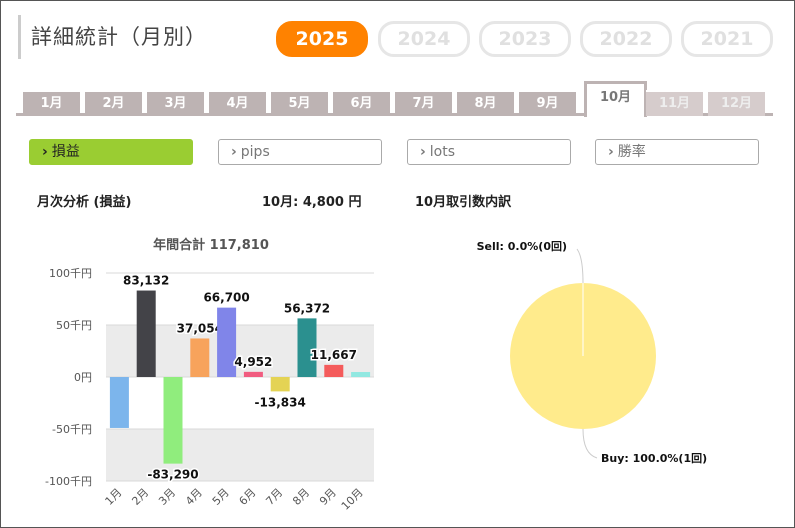  What do you see at coordinates (274, 497) in the screenshot?
I see `x-tick-label: 7月` at bounding box center [274, 497].